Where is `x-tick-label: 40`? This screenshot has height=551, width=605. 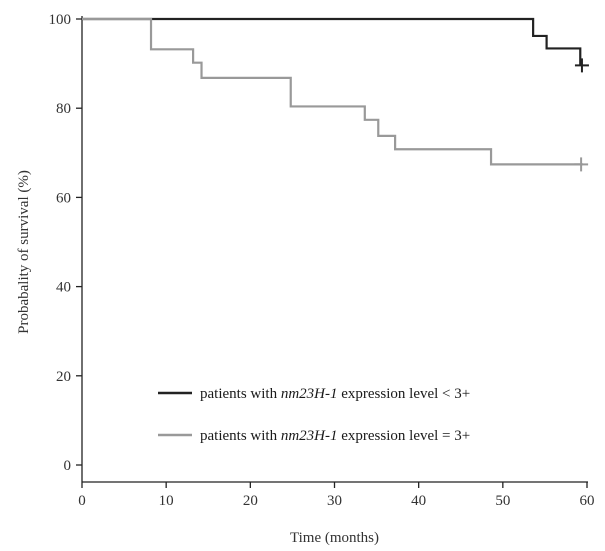 x-tick-label: 40 is located at coordinates (418, 501).